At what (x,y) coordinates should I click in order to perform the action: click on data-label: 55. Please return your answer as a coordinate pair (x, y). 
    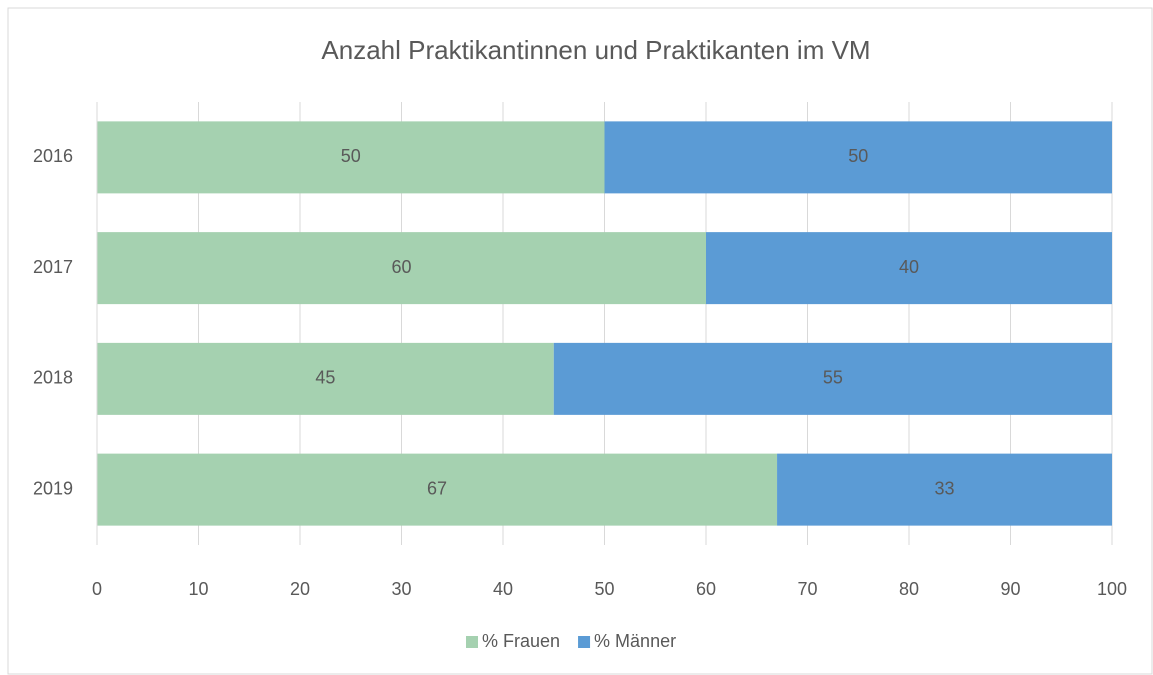
    Looking at the image, I should click on (833, 378).